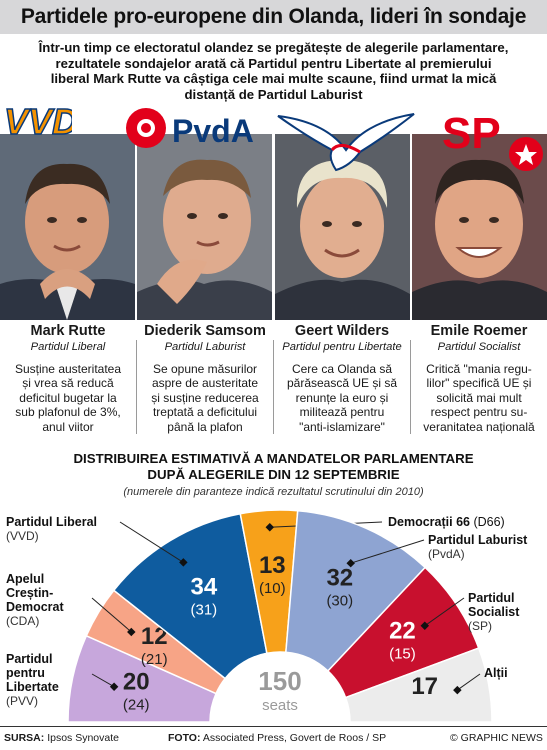 The height and width of the screenshot is (750, 547). What do you see at coordinates (342, 347) in the screenshot?
I see `leader-party: Partidul pentru Libertate` at bounding box center [342, 347].